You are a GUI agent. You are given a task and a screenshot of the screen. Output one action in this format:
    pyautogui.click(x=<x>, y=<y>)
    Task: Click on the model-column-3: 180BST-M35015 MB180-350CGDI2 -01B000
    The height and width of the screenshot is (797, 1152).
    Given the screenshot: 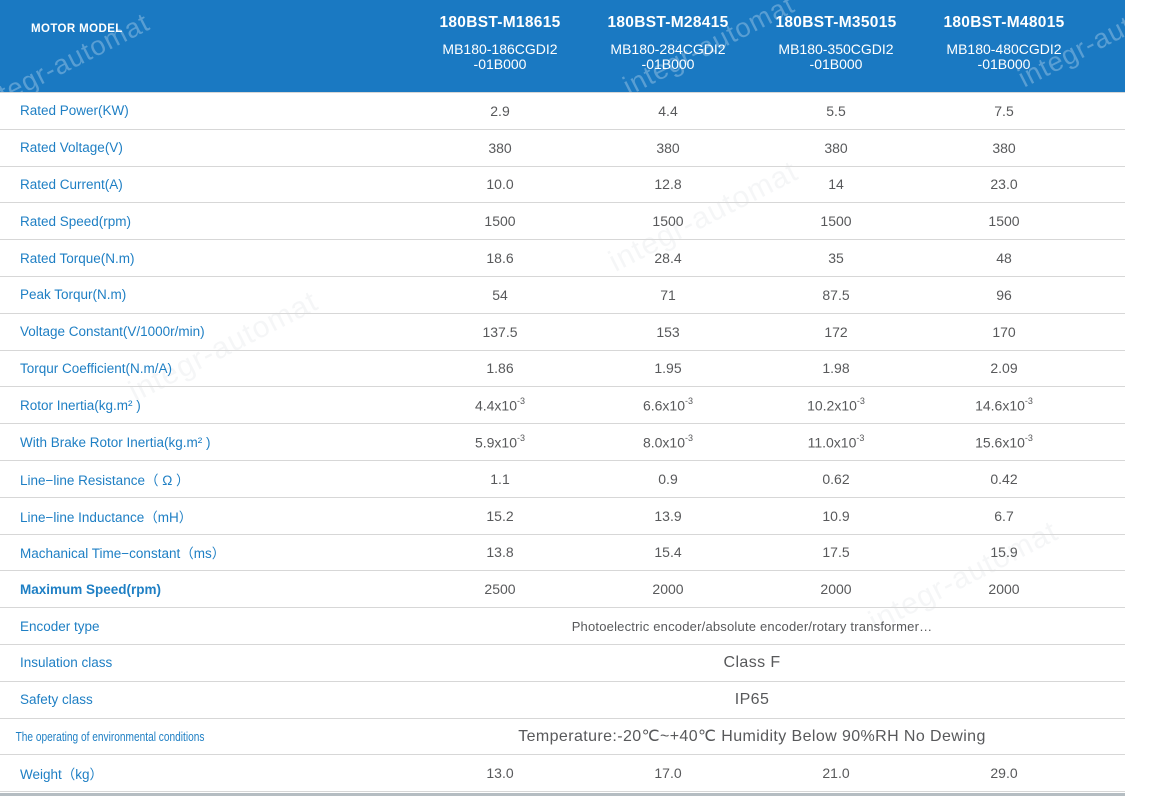 What is the action you would take?
    pyautogui.click(x=836, y=46)
    